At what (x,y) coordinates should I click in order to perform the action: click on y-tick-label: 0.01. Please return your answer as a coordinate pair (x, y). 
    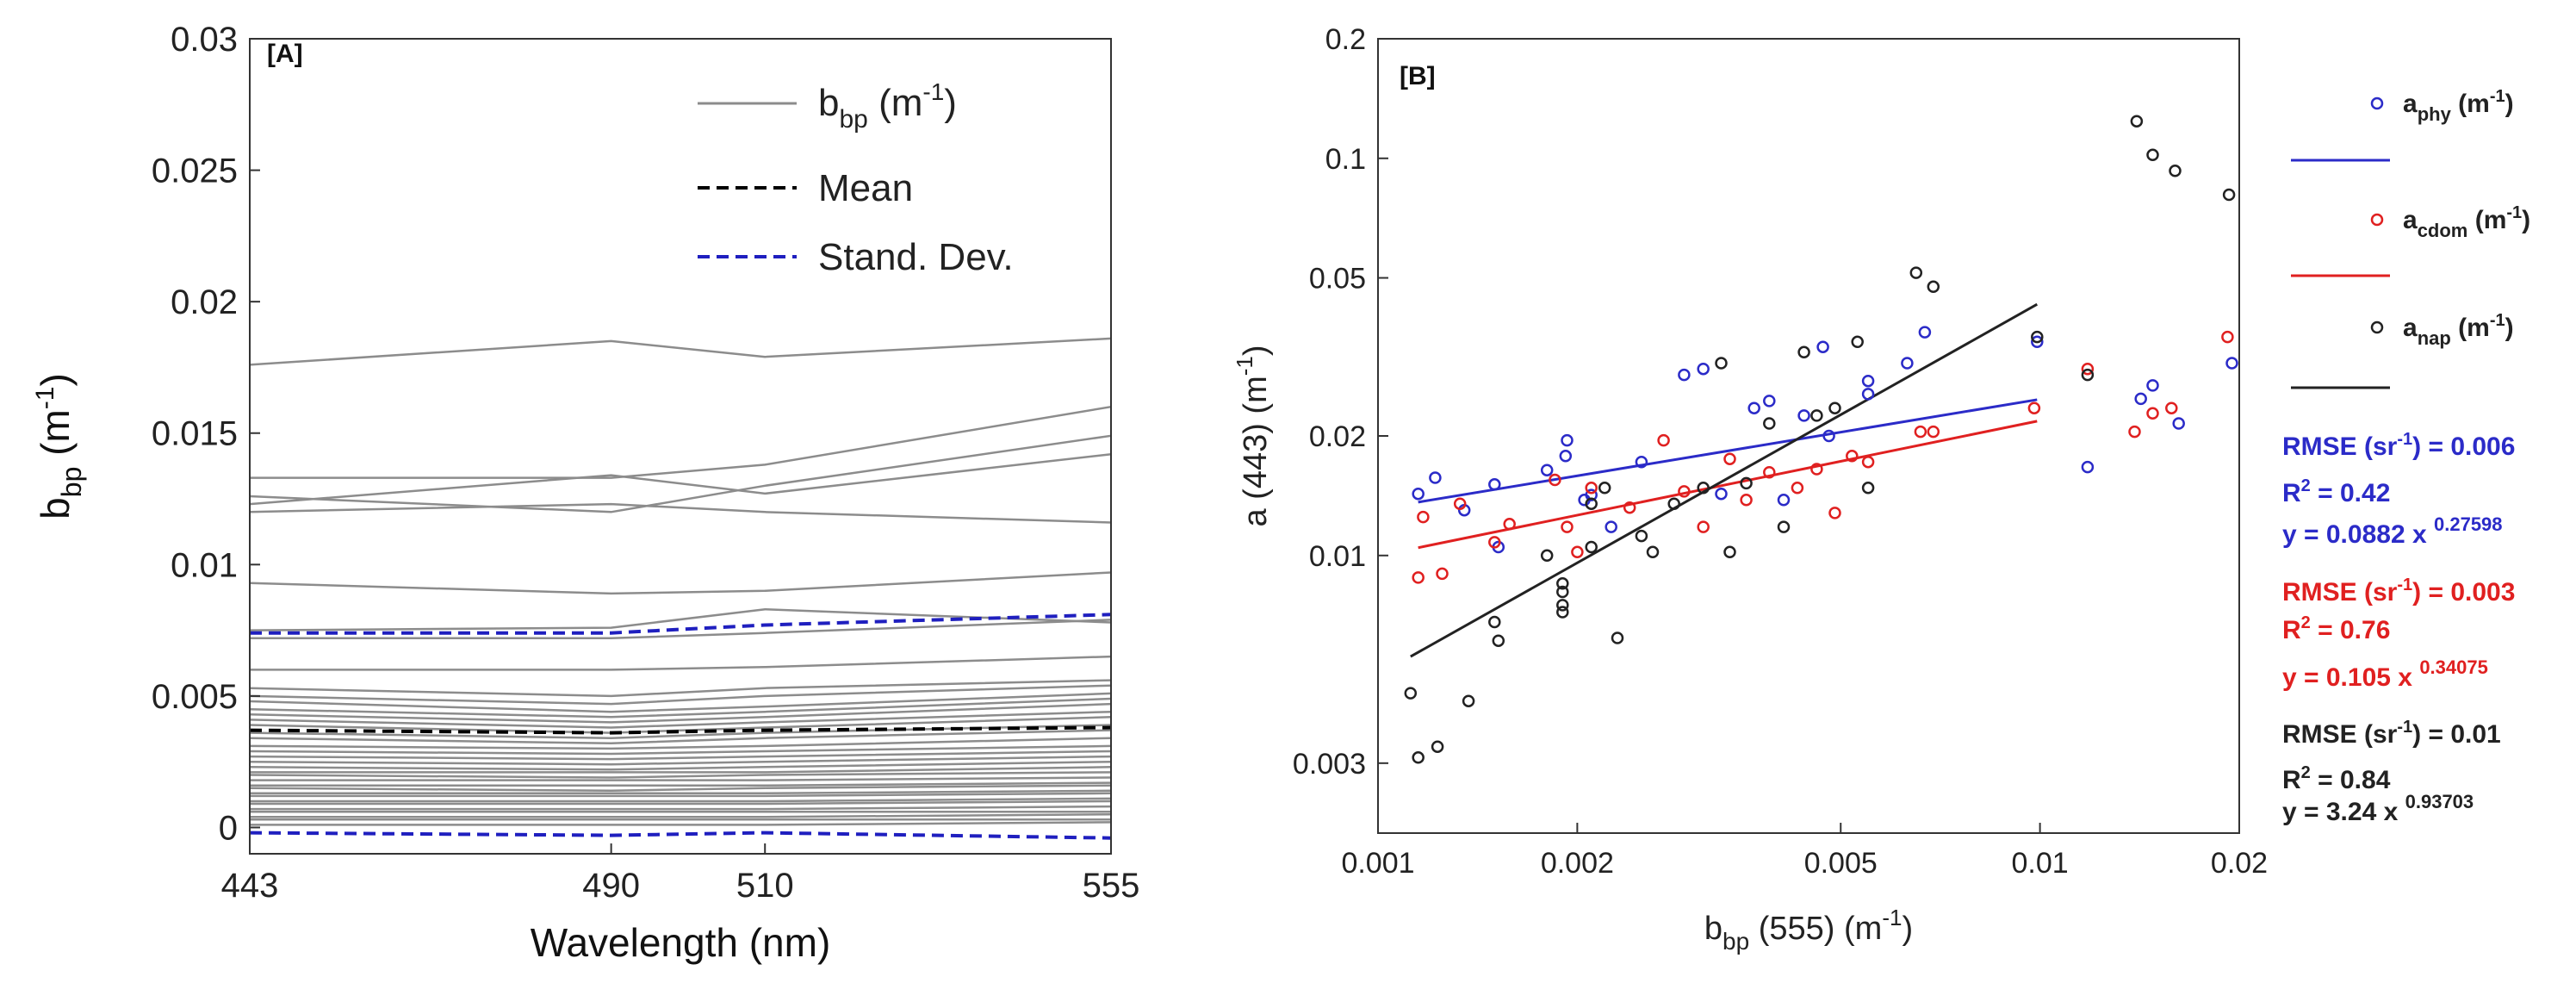
    Looking at the image, I should click on (204, 565).